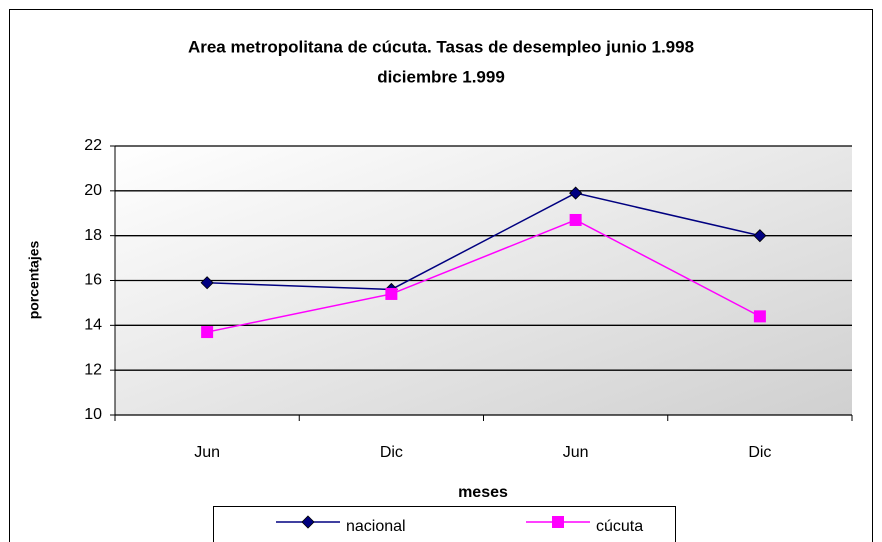 This screenshot has height=542, width=882. What do you see at coordinates (93, 325) in the screenshot?
I see `y-tick-label: 14` at bounding box center [93, 325].